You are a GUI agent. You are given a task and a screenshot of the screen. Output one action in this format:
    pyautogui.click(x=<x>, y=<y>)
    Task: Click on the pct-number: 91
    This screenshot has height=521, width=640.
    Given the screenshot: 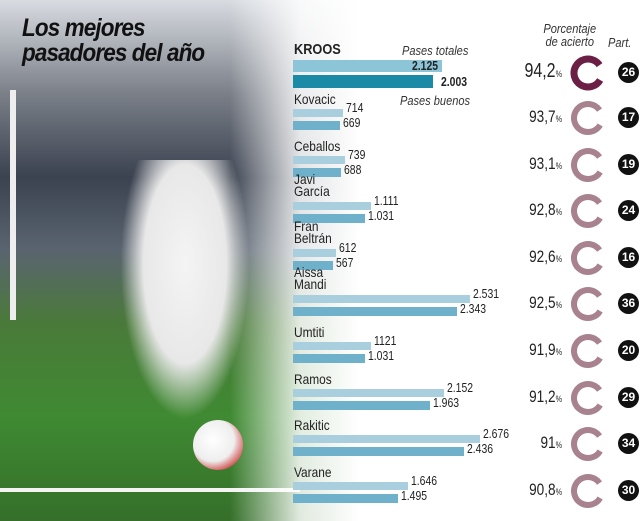 What is the action you would take?
    pyautogui.click(x=548, y=443)
    